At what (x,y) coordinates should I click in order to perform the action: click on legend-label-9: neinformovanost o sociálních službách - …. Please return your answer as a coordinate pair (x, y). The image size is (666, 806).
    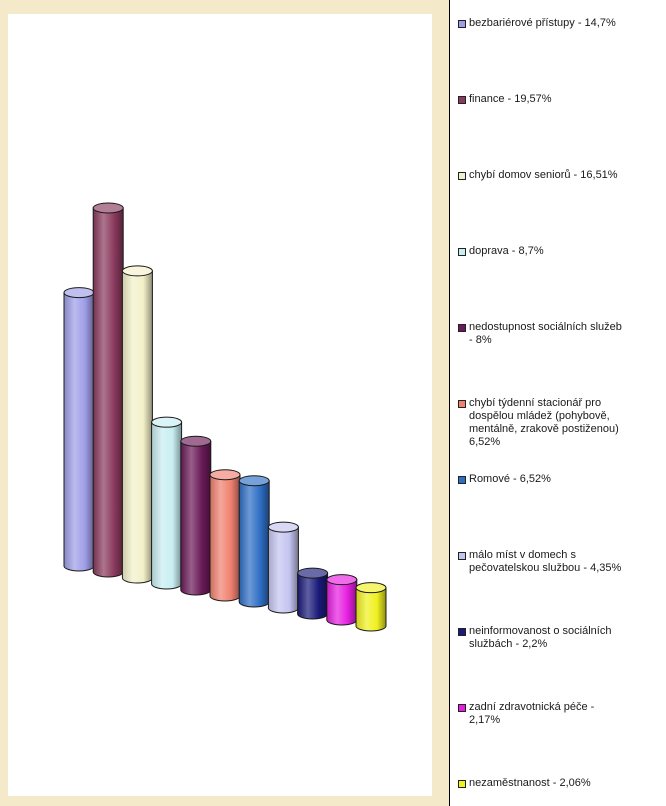
    Looking at the image, I should click on (540, 637).